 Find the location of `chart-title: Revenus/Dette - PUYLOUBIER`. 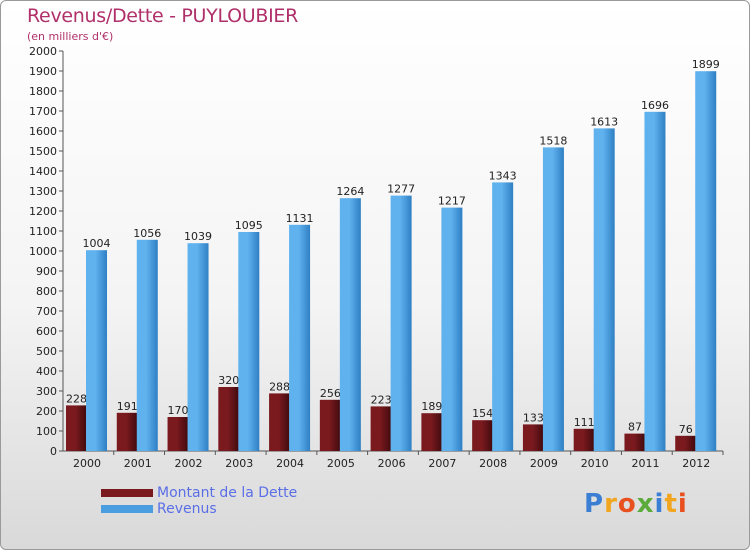

chart-title: Revenus/Dette - PUYLOUBIER is located at coordinates (162, 16).